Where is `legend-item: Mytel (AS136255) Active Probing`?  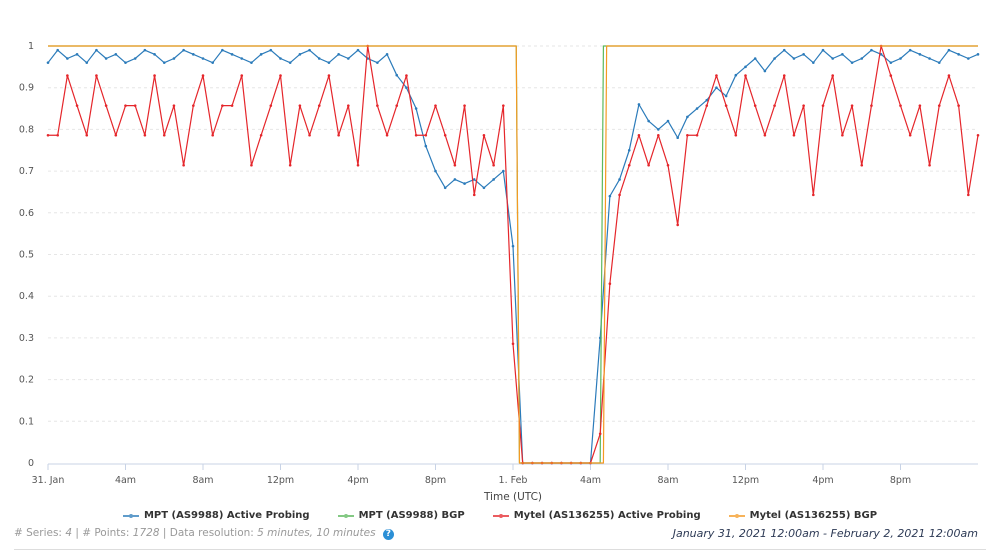
legend-item: Mytel (AS136255) Active Probing is located at coordinates (596, 515).